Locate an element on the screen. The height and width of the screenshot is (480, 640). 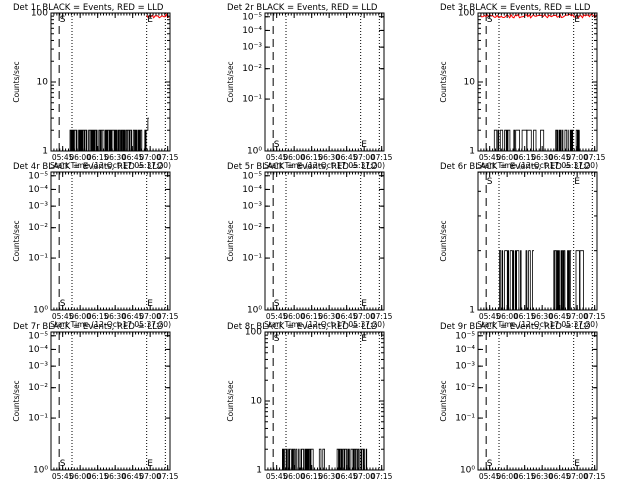
chart-title: Det 2r BLACK = Events, RED = LLD is located at coordinates (302, 8).